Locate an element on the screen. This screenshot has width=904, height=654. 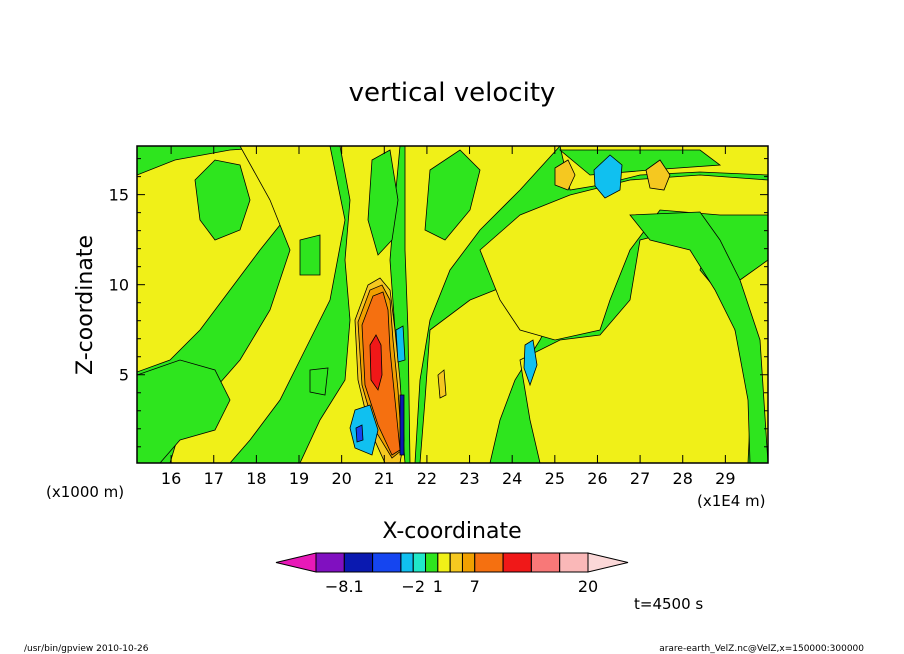
x-tick-label: 18 is located at coordinates (256, 478).